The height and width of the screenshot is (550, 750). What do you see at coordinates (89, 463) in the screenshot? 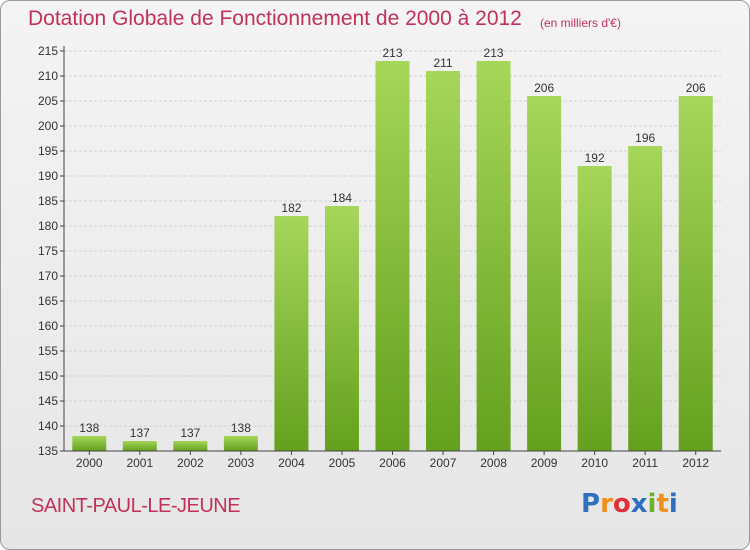
I see `x-tick-label: 2000` at bounding box center [89, 463].